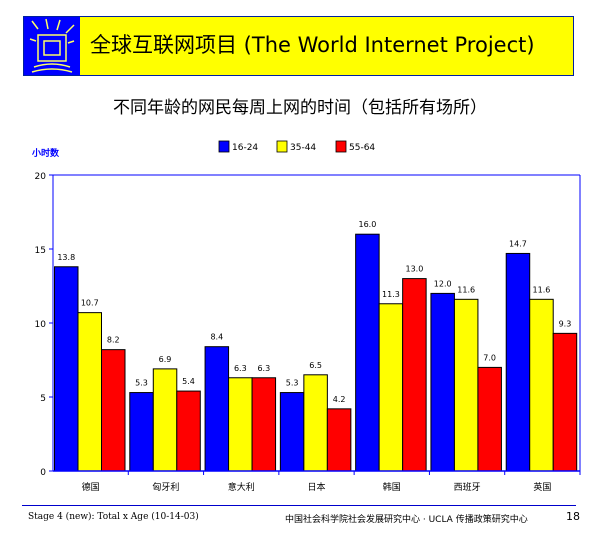 The height and width of the screenshot is (540, 600). What do you see at coordinates (41, 177) in the screenshot?
I see `y-tick-label: 20` at bounding box center [41, 177].